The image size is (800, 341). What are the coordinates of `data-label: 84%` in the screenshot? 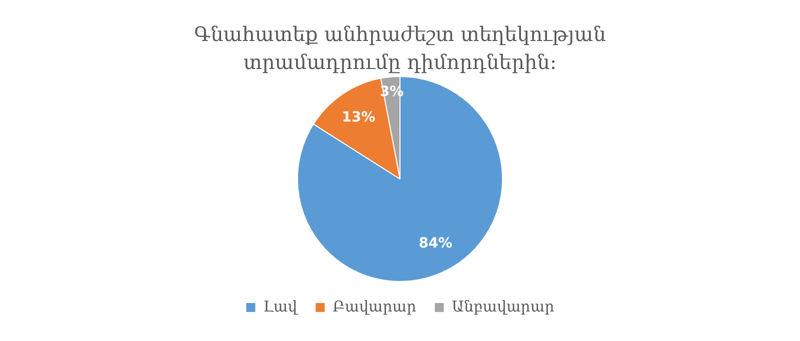 It's located at (435, 243).